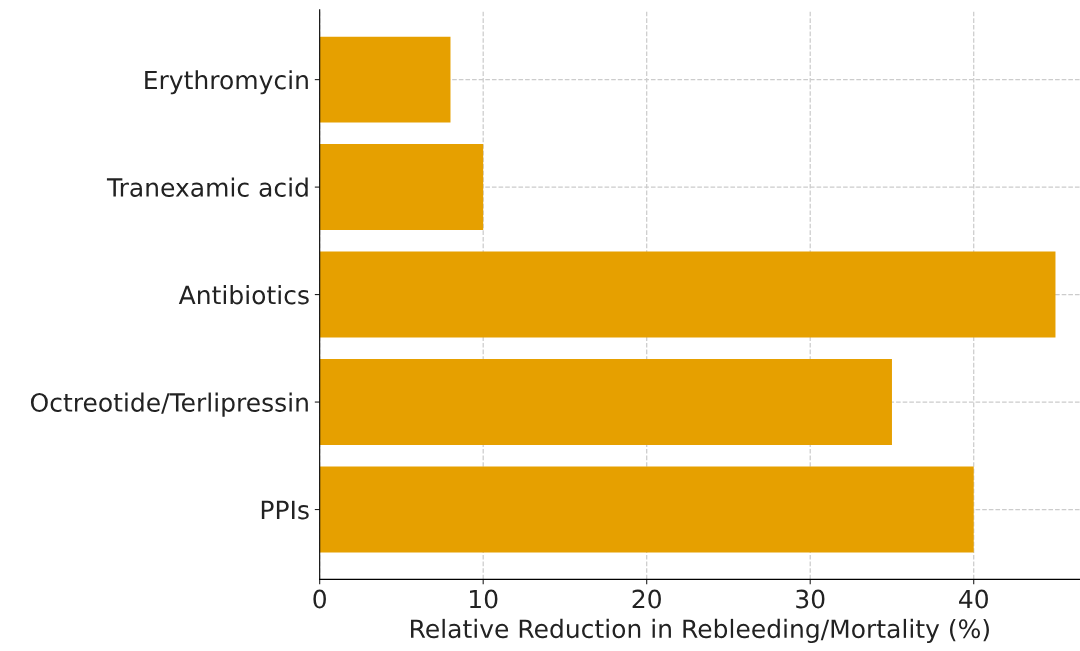 The height and width of the screenshot is (651, 1080). I want to click on x-tick-label: 30, so click(810, 599).